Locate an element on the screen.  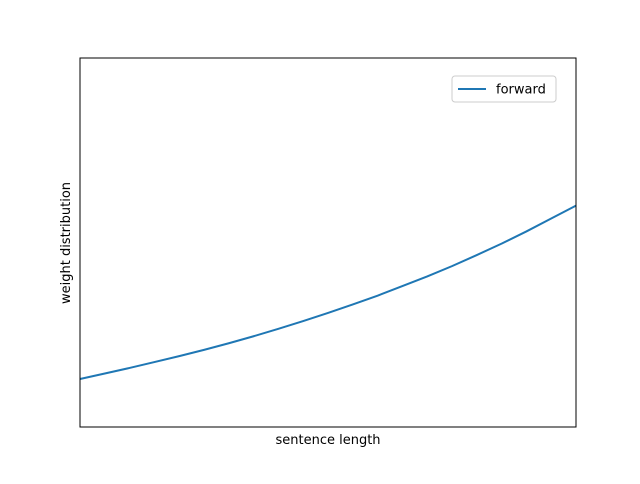
legend-label-forward: forward is located at coordinates (521, 90).